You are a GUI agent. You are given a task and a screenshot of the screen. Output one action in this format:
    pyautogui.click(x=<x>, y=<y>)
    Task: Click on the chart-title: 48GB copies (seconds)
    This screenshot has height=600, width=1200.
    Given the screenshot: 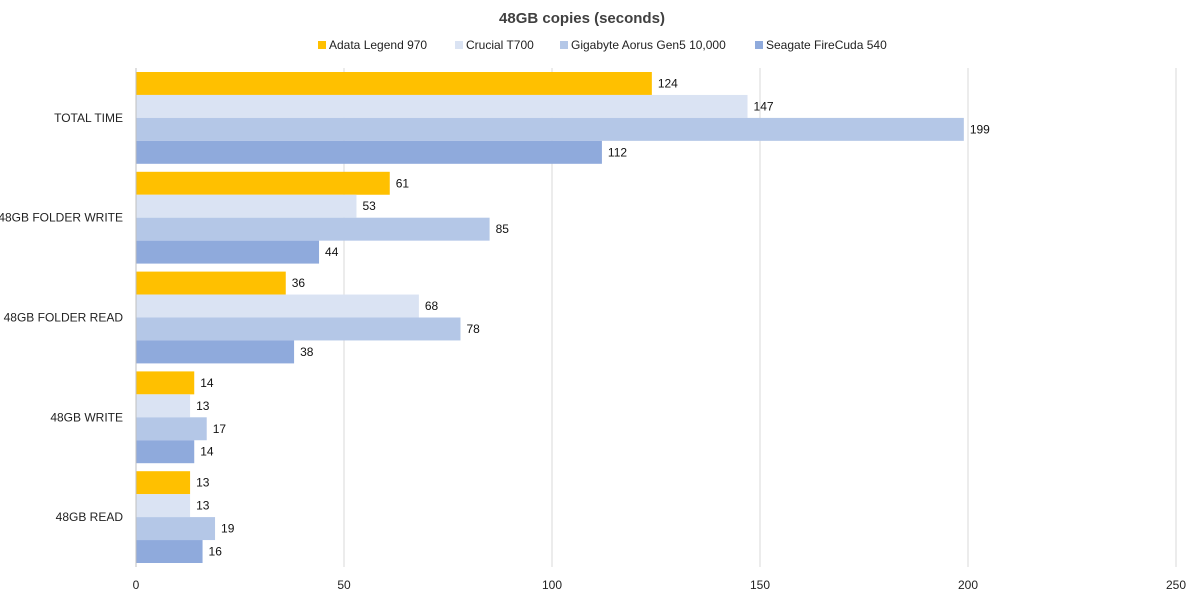 What is the action you would take?
    pyautogui.click(x=582, y=18)
    